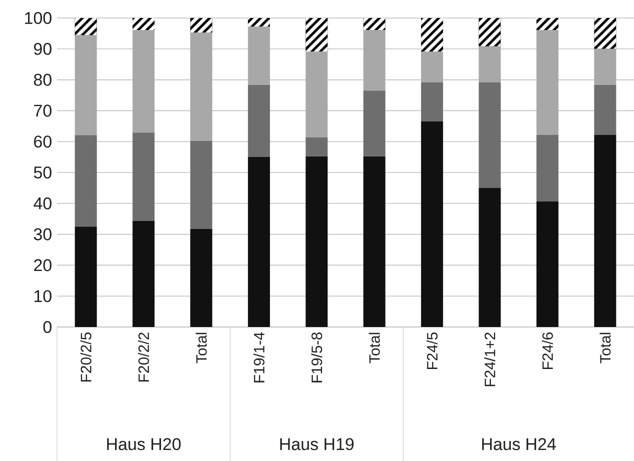  Describe the element at coordinates (316, 357) in the screenshot. I see `x-tick-label: F19/5-8` at that location.